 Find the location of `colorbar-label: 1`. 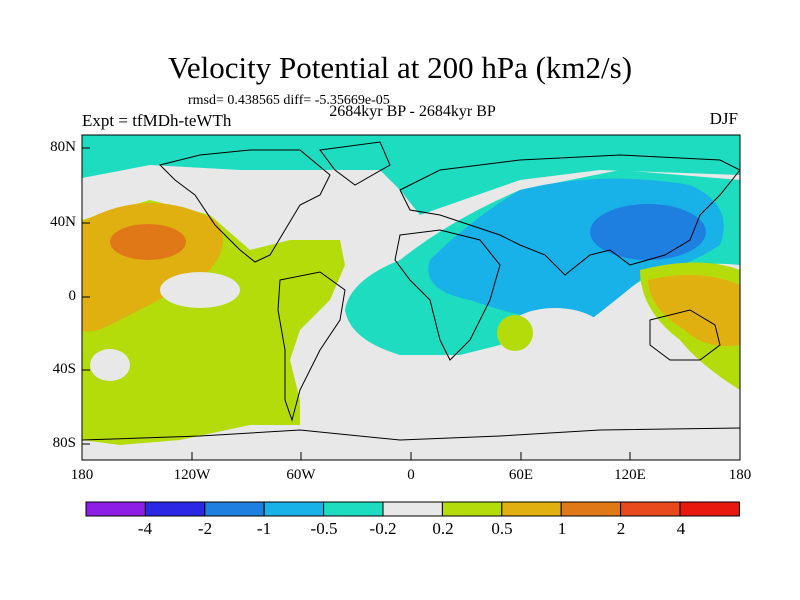

colorbar-label: 1 is located at coordinates (562, 528).